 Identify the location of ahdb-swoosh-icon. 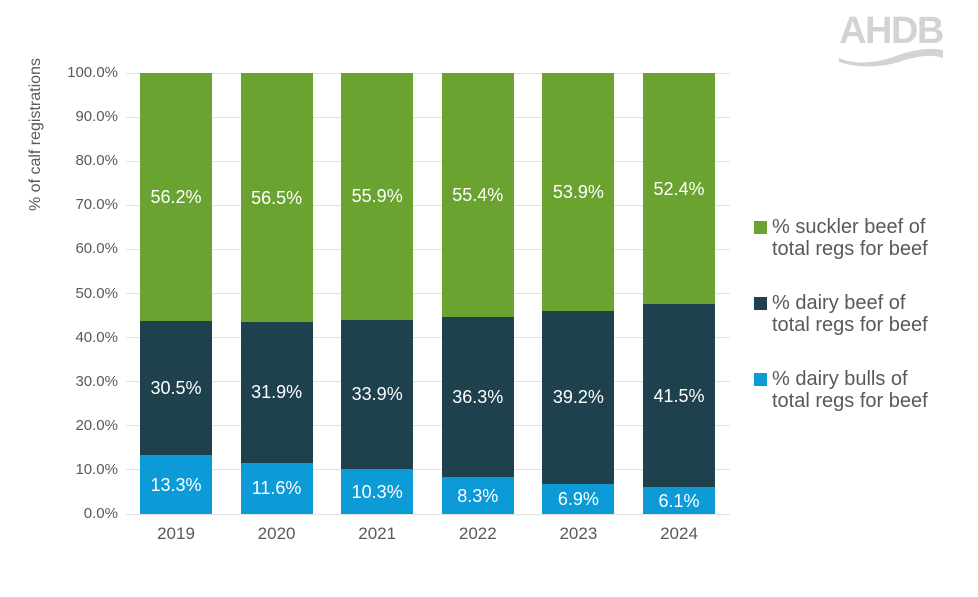
(891, 57).